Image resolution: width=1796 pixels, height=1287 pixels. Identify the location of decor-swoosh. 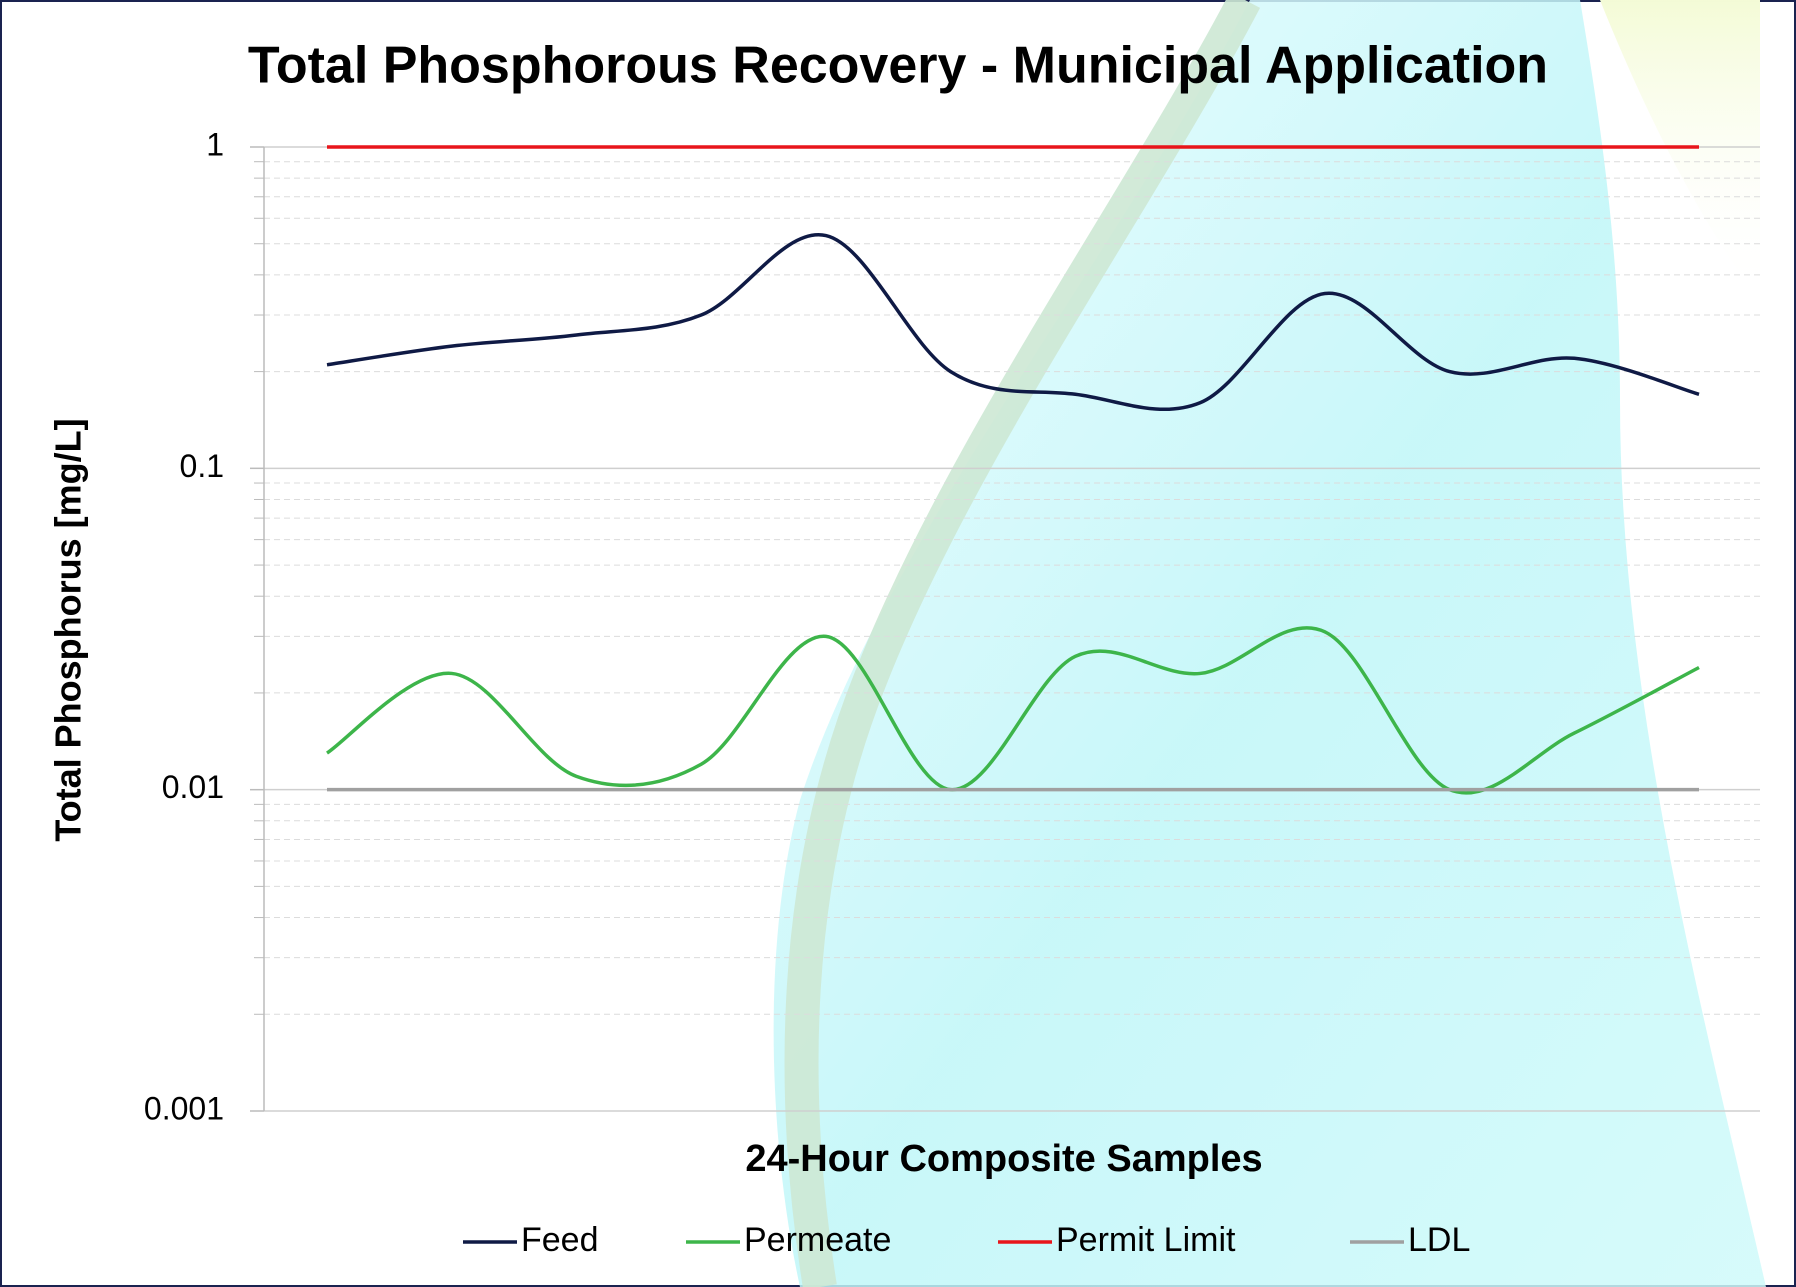
(1680, 150).